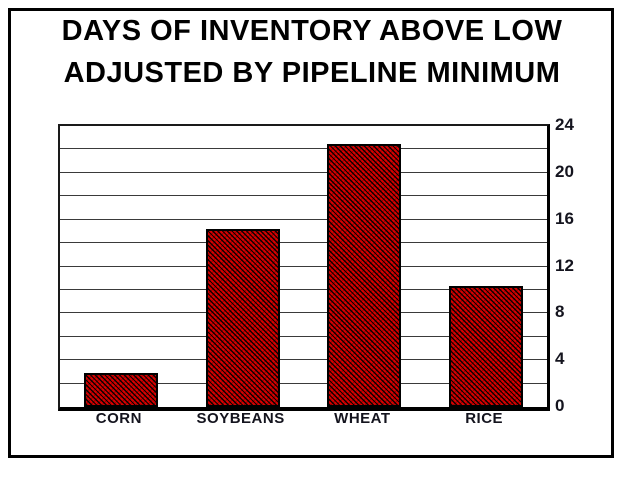  I want to click on y-tick-label-20: 20, so click(564, 171).